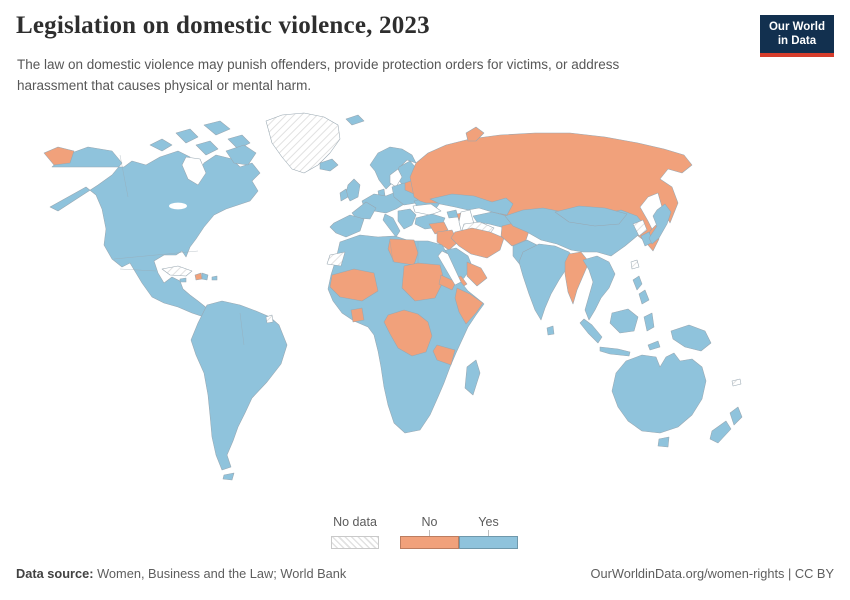  Describe the element at coordinates (407, 219) in the screenshot. I see `region-balkans` at that location.